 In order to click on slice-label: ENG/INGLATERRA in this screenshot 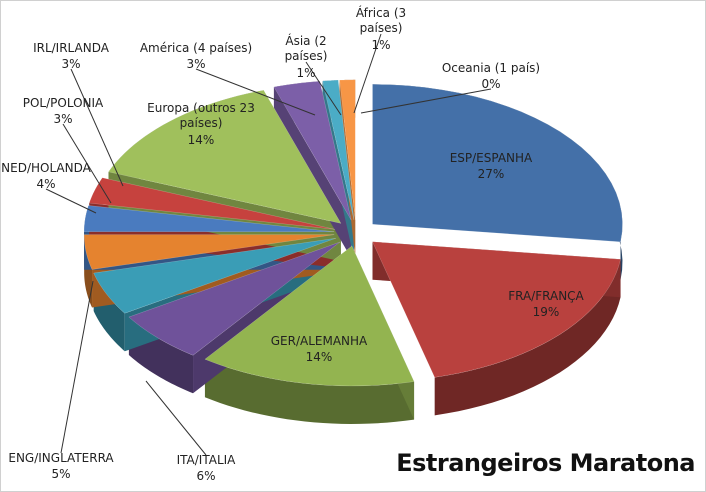, I will do `click(61, 458)`.